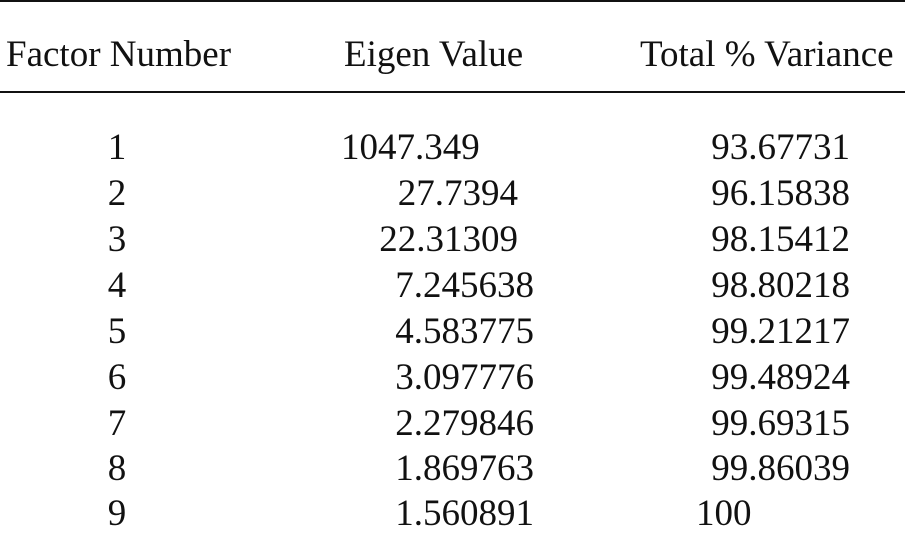 The height and width of the screenshot is (544, 905). I want to click on variance-cell: 99.86039, so click(780, 468).